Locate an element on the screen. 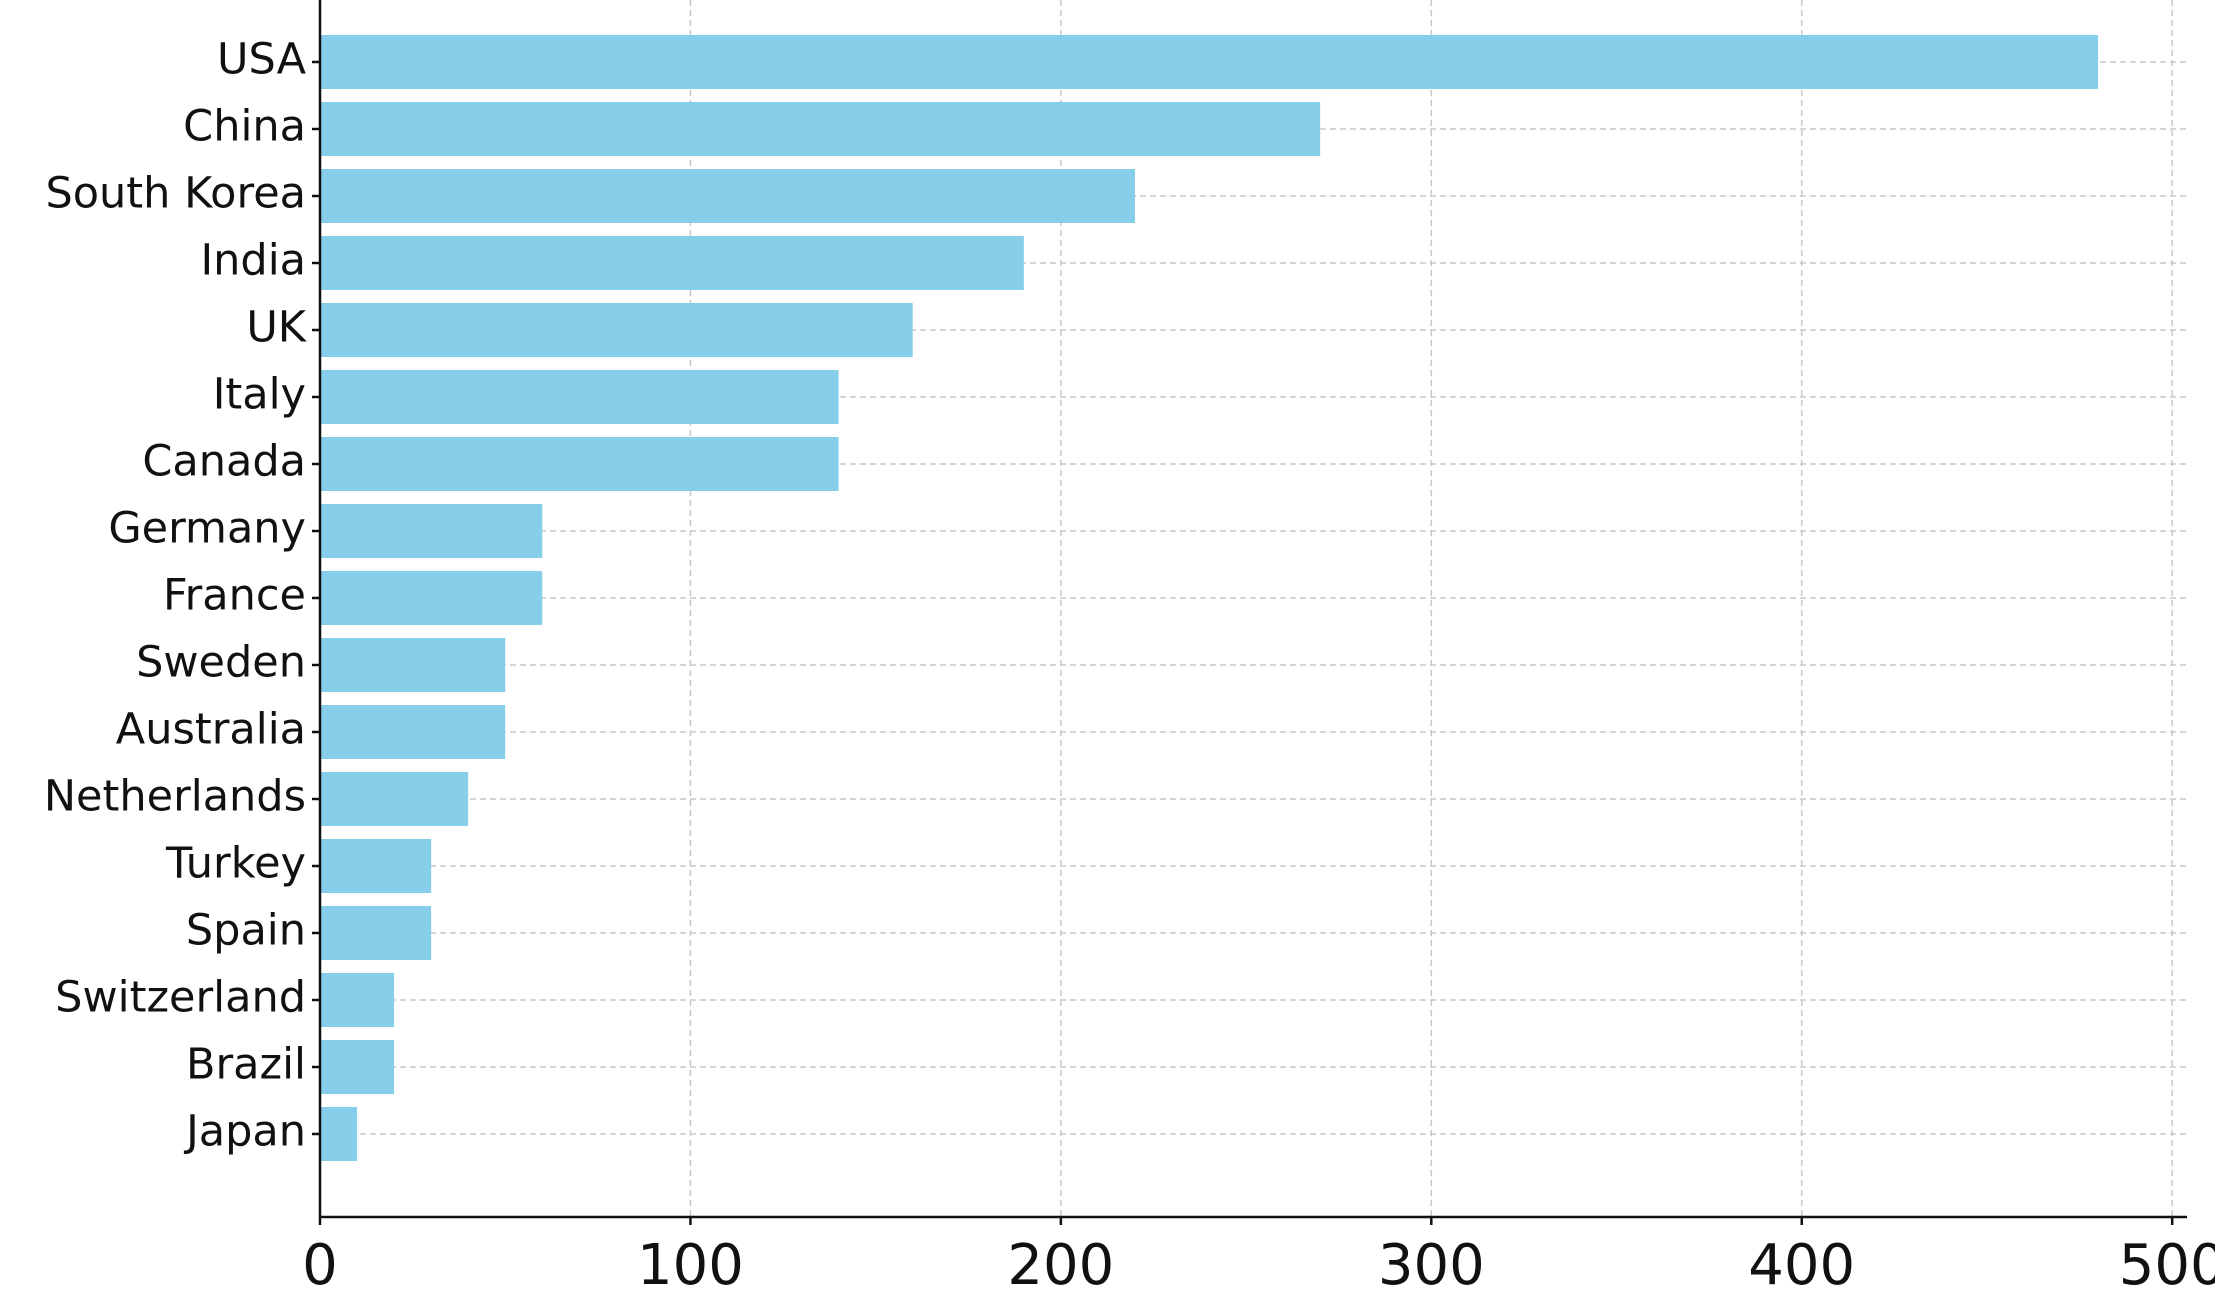  y-tick-label: Netherlands is located at coordinates (175, 797).